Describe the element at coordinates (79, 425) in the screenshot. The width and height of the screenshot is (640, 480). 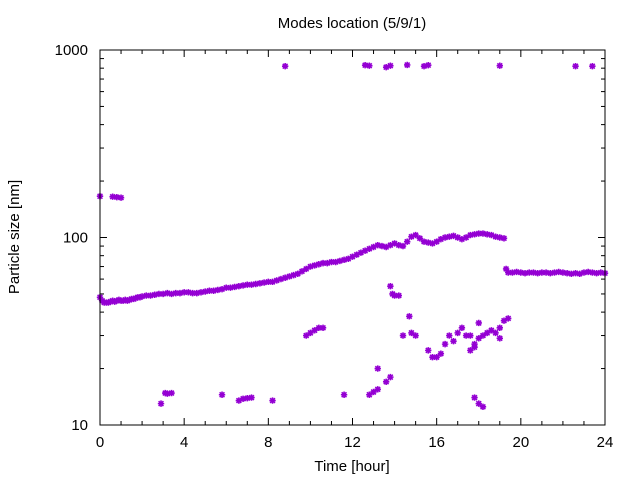
I see `y-tick-label: 10` at that location.